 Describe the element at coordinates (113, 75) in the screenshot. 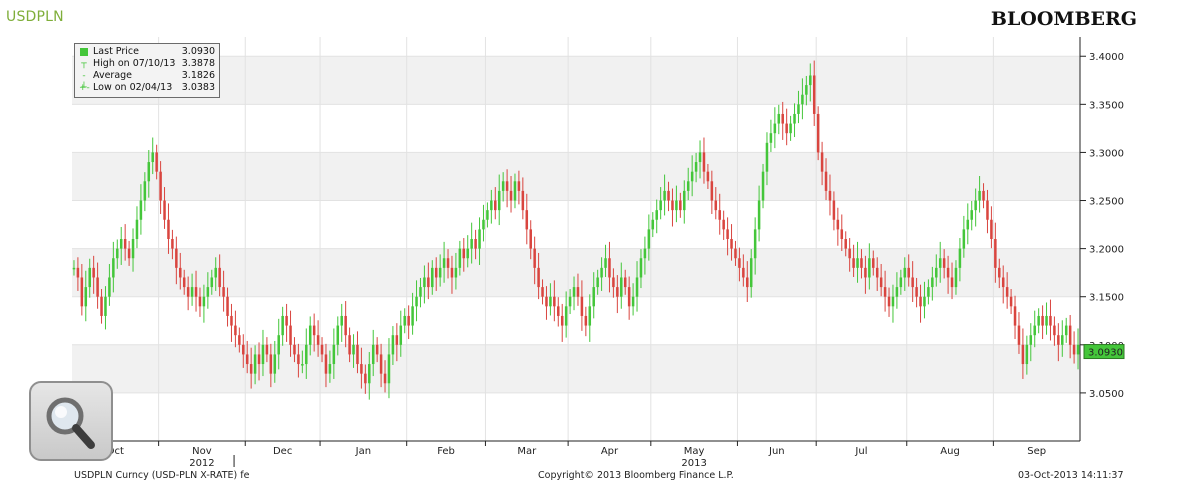

I see `legend-label: Average` at that location.